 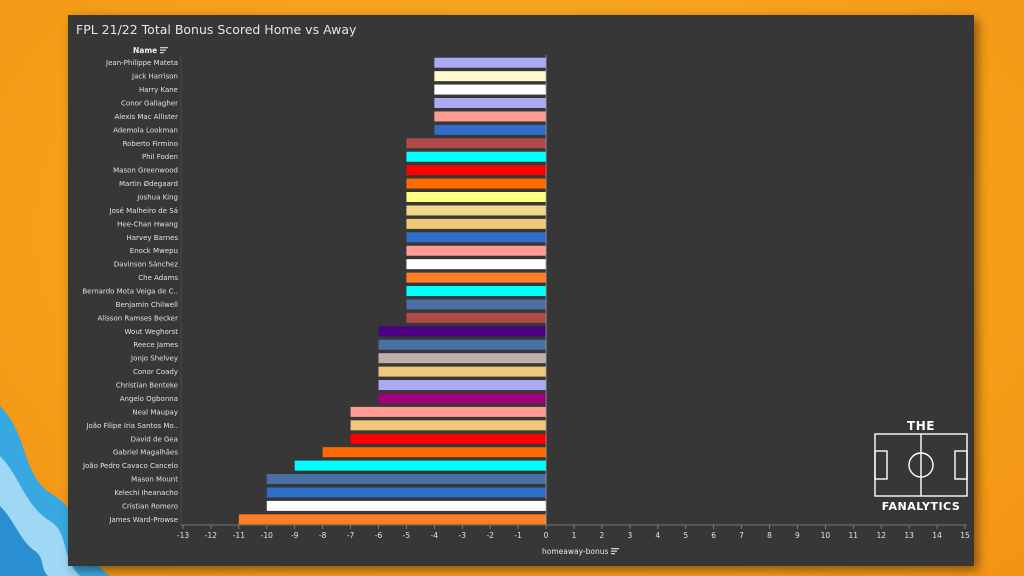 I want to click on row-label: João Filipe Iria Santos Mo.., so click(x=131, y=426).